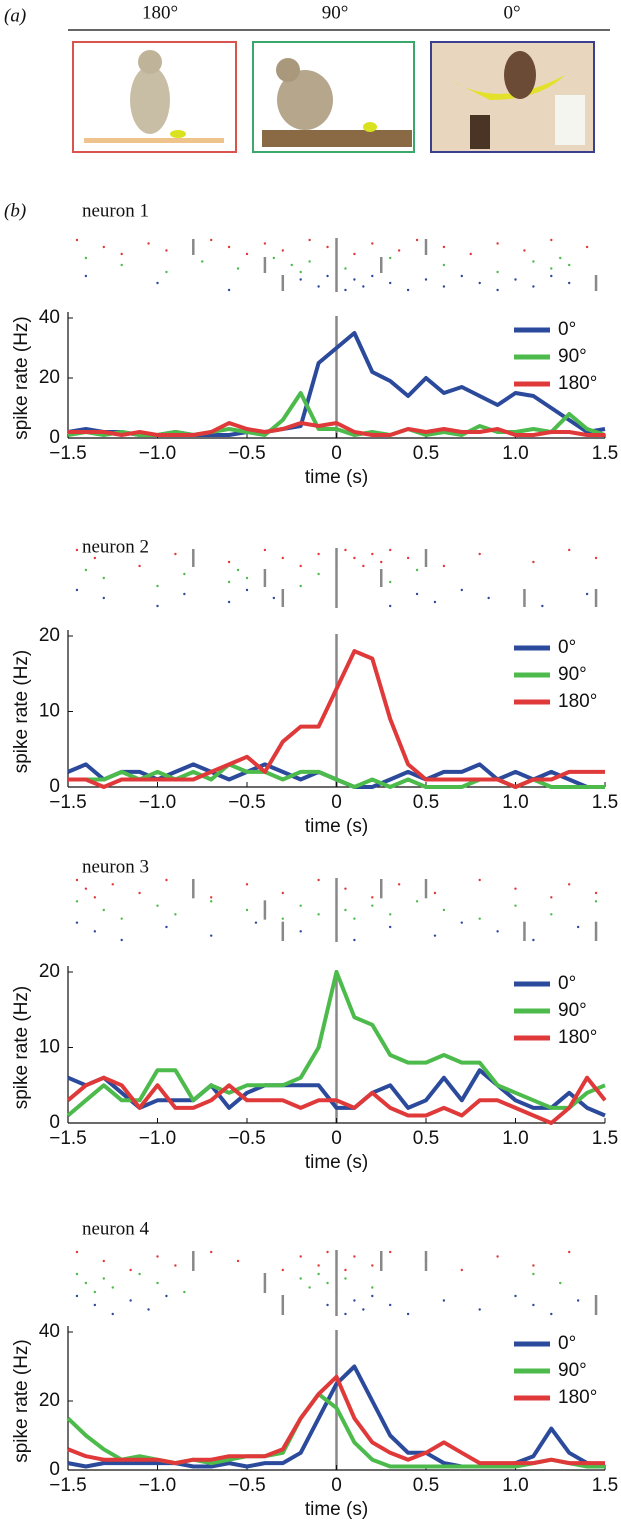 This screenshot has width=621, height=1534. What do you see at coordinates (54, 1122) in the screenshot?
I see `y-tick-label: 0` at bounding box center [54, 1122].